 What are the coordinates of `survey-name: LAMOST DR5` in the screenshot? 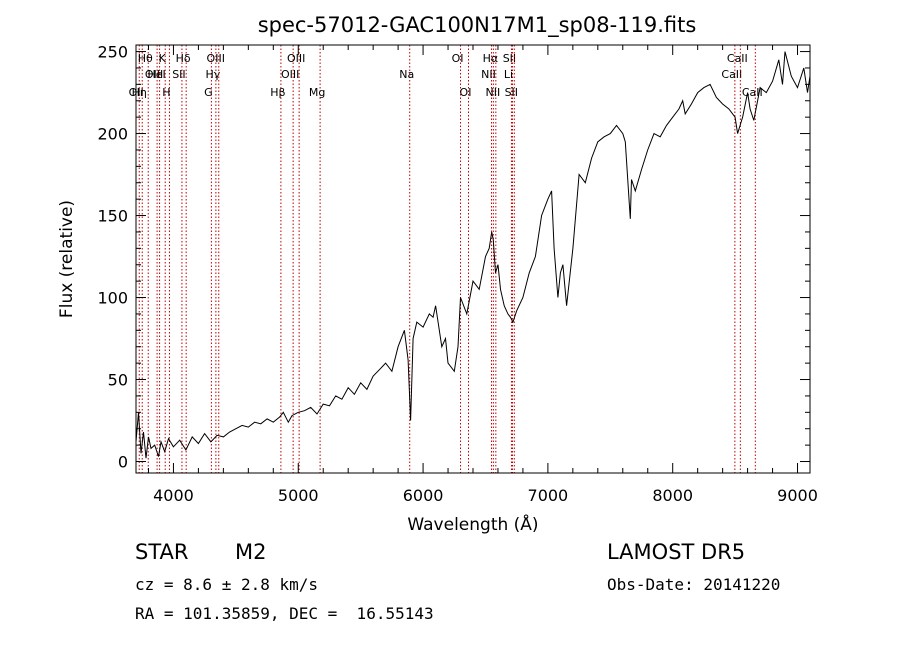 It's located at (676, 552).